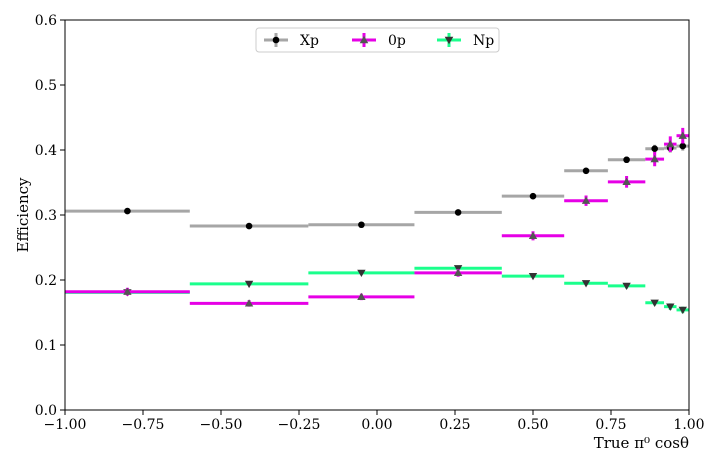  What do you see at coordinates (377, 290) in the screenshot?
I see `series-np` at bounding box center [377, 290].